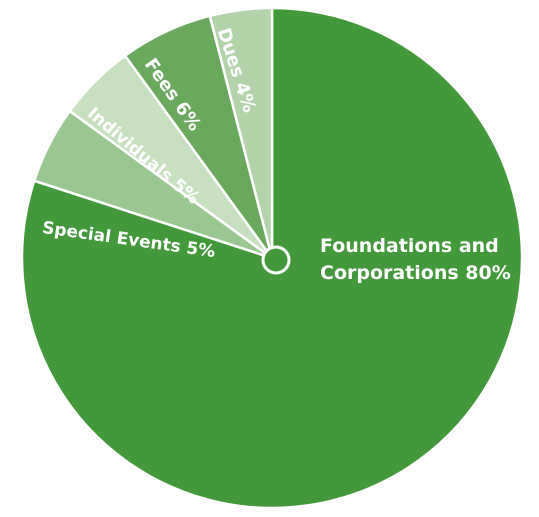 The image size is (539, 517). What do you see at coordinates (241, 133) in the screenshot?
I see `pie-slice` at bounding box center [241, 133].